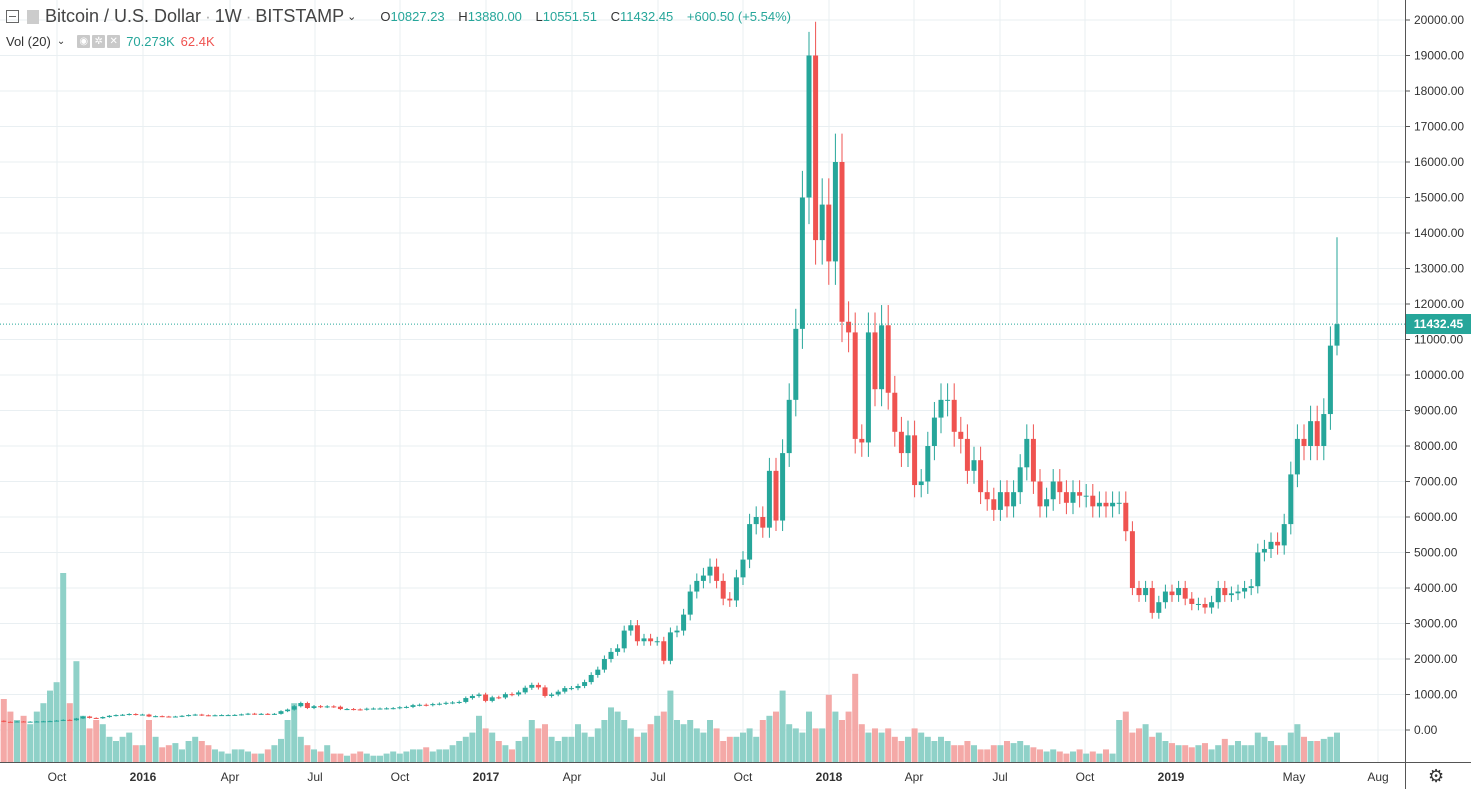 Image resolution: width=1471 pixels, height=789 pixels. I want to click on close-icon: ✕, so click(114, 41).